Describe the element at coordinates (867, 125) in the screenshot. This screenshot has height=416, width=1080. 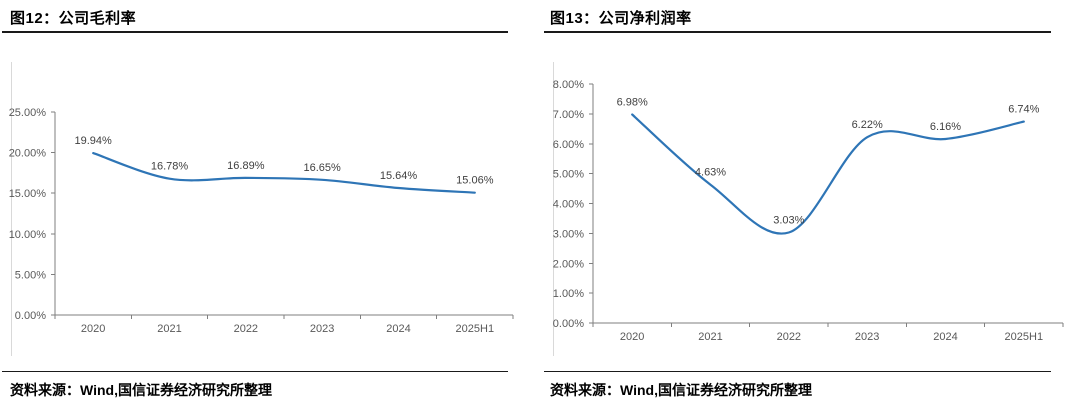
I see `data-label: 6.22%` at that location.